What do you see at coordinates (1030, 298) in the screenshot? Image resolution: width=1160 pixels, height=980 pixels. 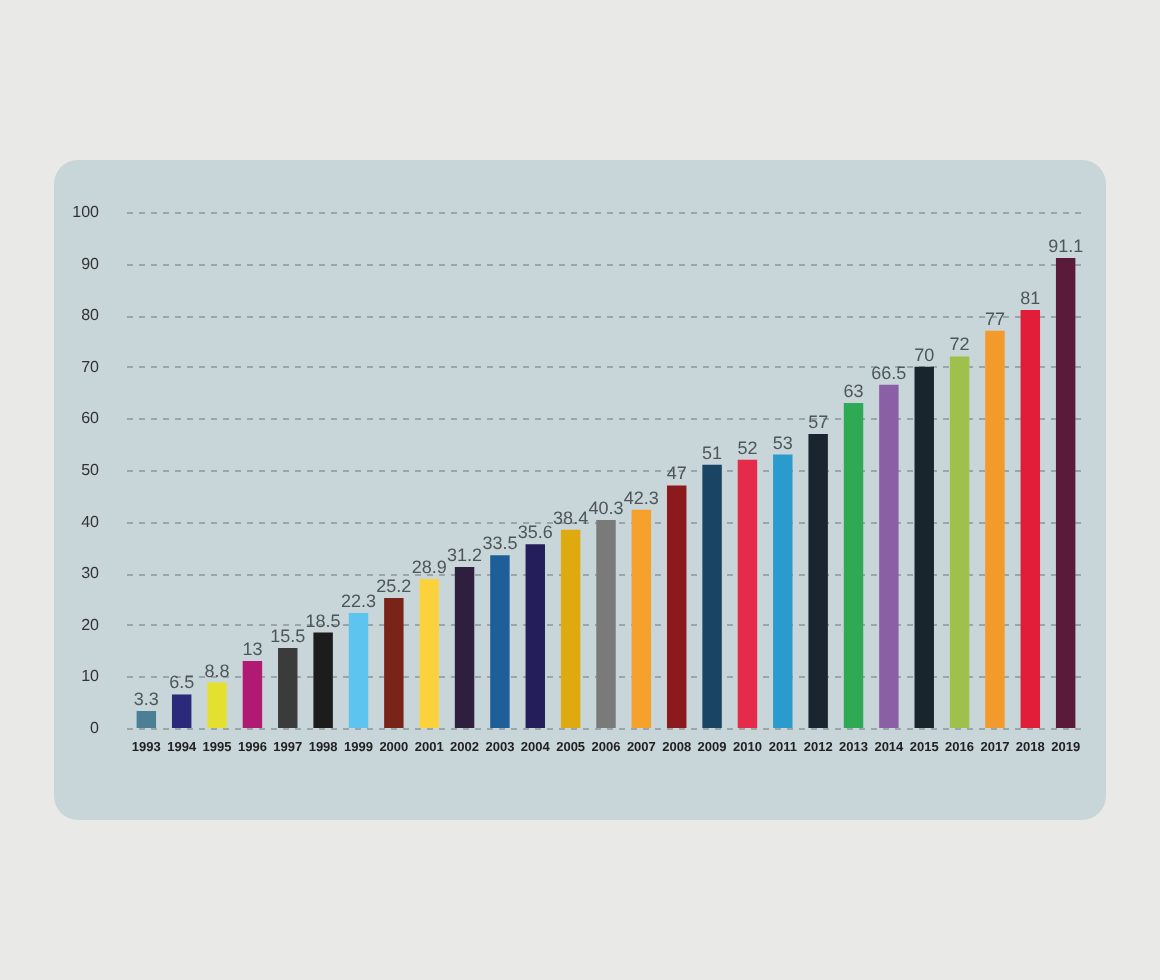 I see `data-label: 81` at bounding box center [1030, 298].